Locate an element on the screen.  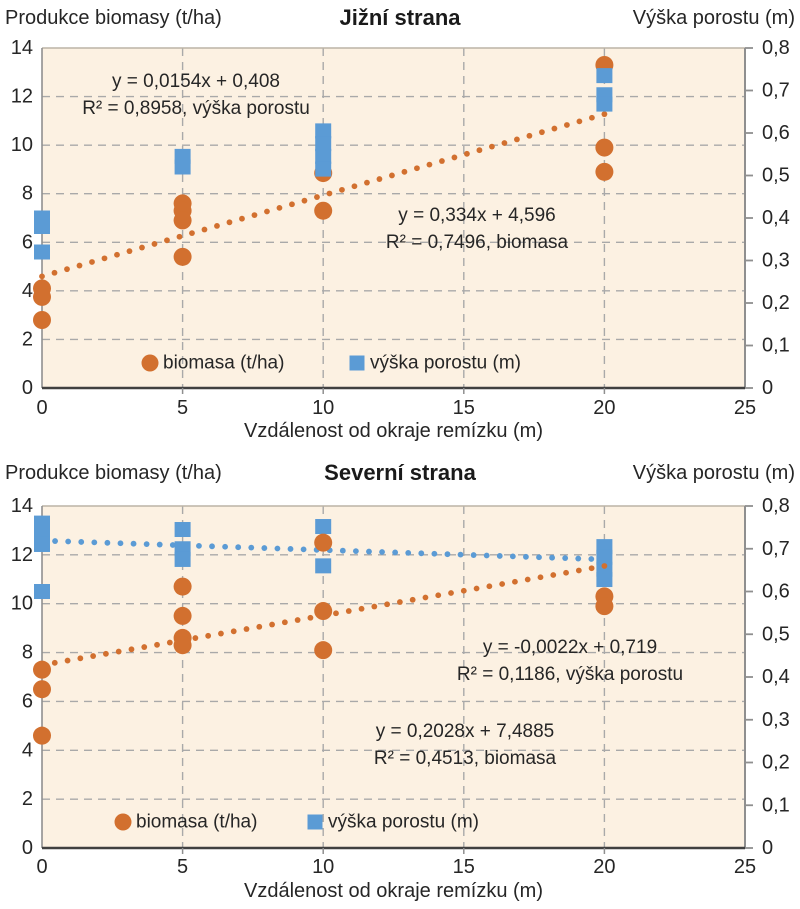
x-axis-tick-label: 5 is located at coordinates (182, 408).